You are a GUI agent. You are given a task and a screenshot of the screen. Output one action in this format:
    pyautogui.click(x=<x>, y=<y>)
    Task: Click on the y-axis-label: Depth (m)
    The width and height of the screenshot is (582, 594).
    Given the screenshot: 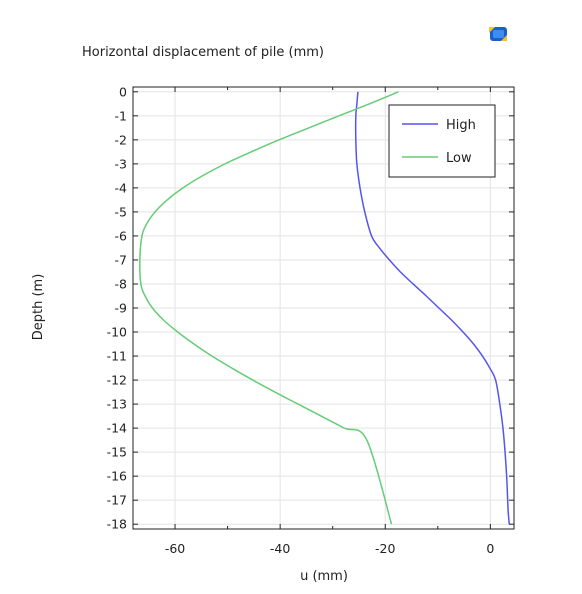 What is the action you would take?
    pyautogui.click(x=38, y=307)
    